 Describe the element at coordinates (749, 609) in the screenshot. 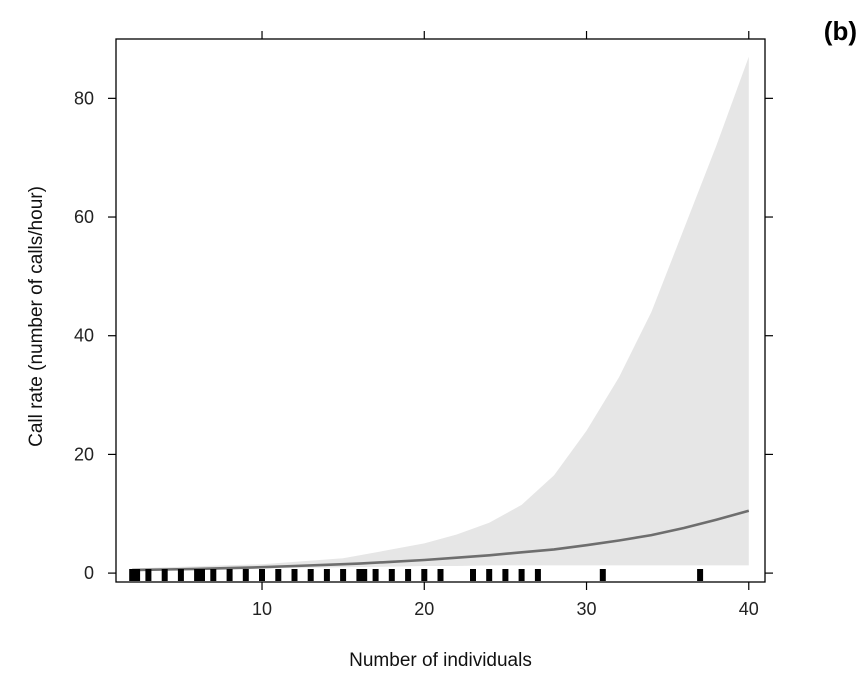

I see `x-tick-label: 40` at that location.